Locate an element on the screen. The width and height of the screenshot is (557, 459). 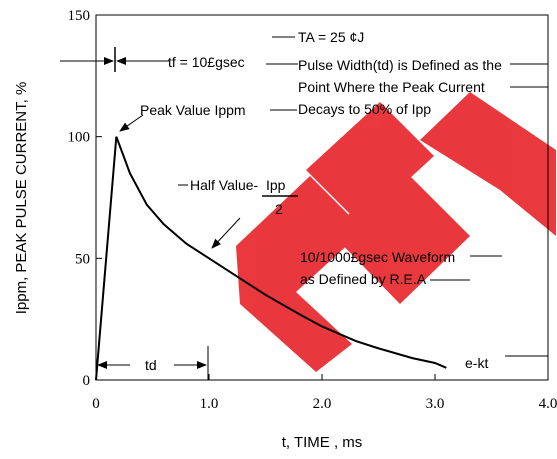
peak-value-label: Peak Value Ippm is located at coordinates (193, 110).